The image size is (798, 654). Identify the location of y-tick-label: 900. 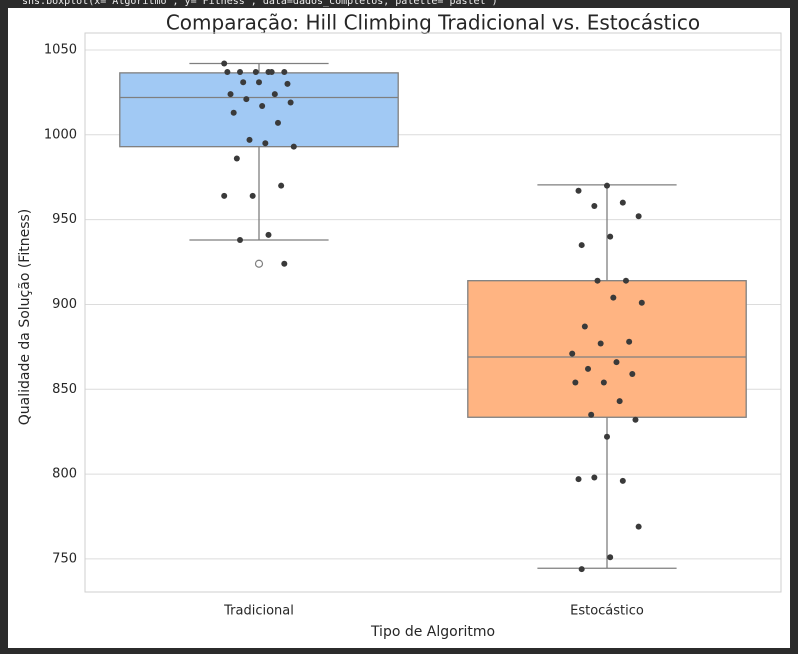
(64, 304).